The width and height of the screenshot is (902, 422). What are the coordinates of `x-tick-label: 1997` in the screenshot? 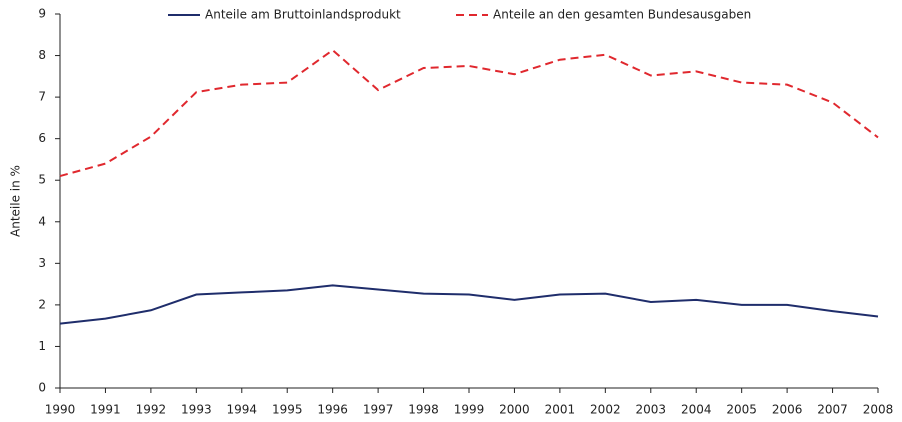 It's located at (378, 410).